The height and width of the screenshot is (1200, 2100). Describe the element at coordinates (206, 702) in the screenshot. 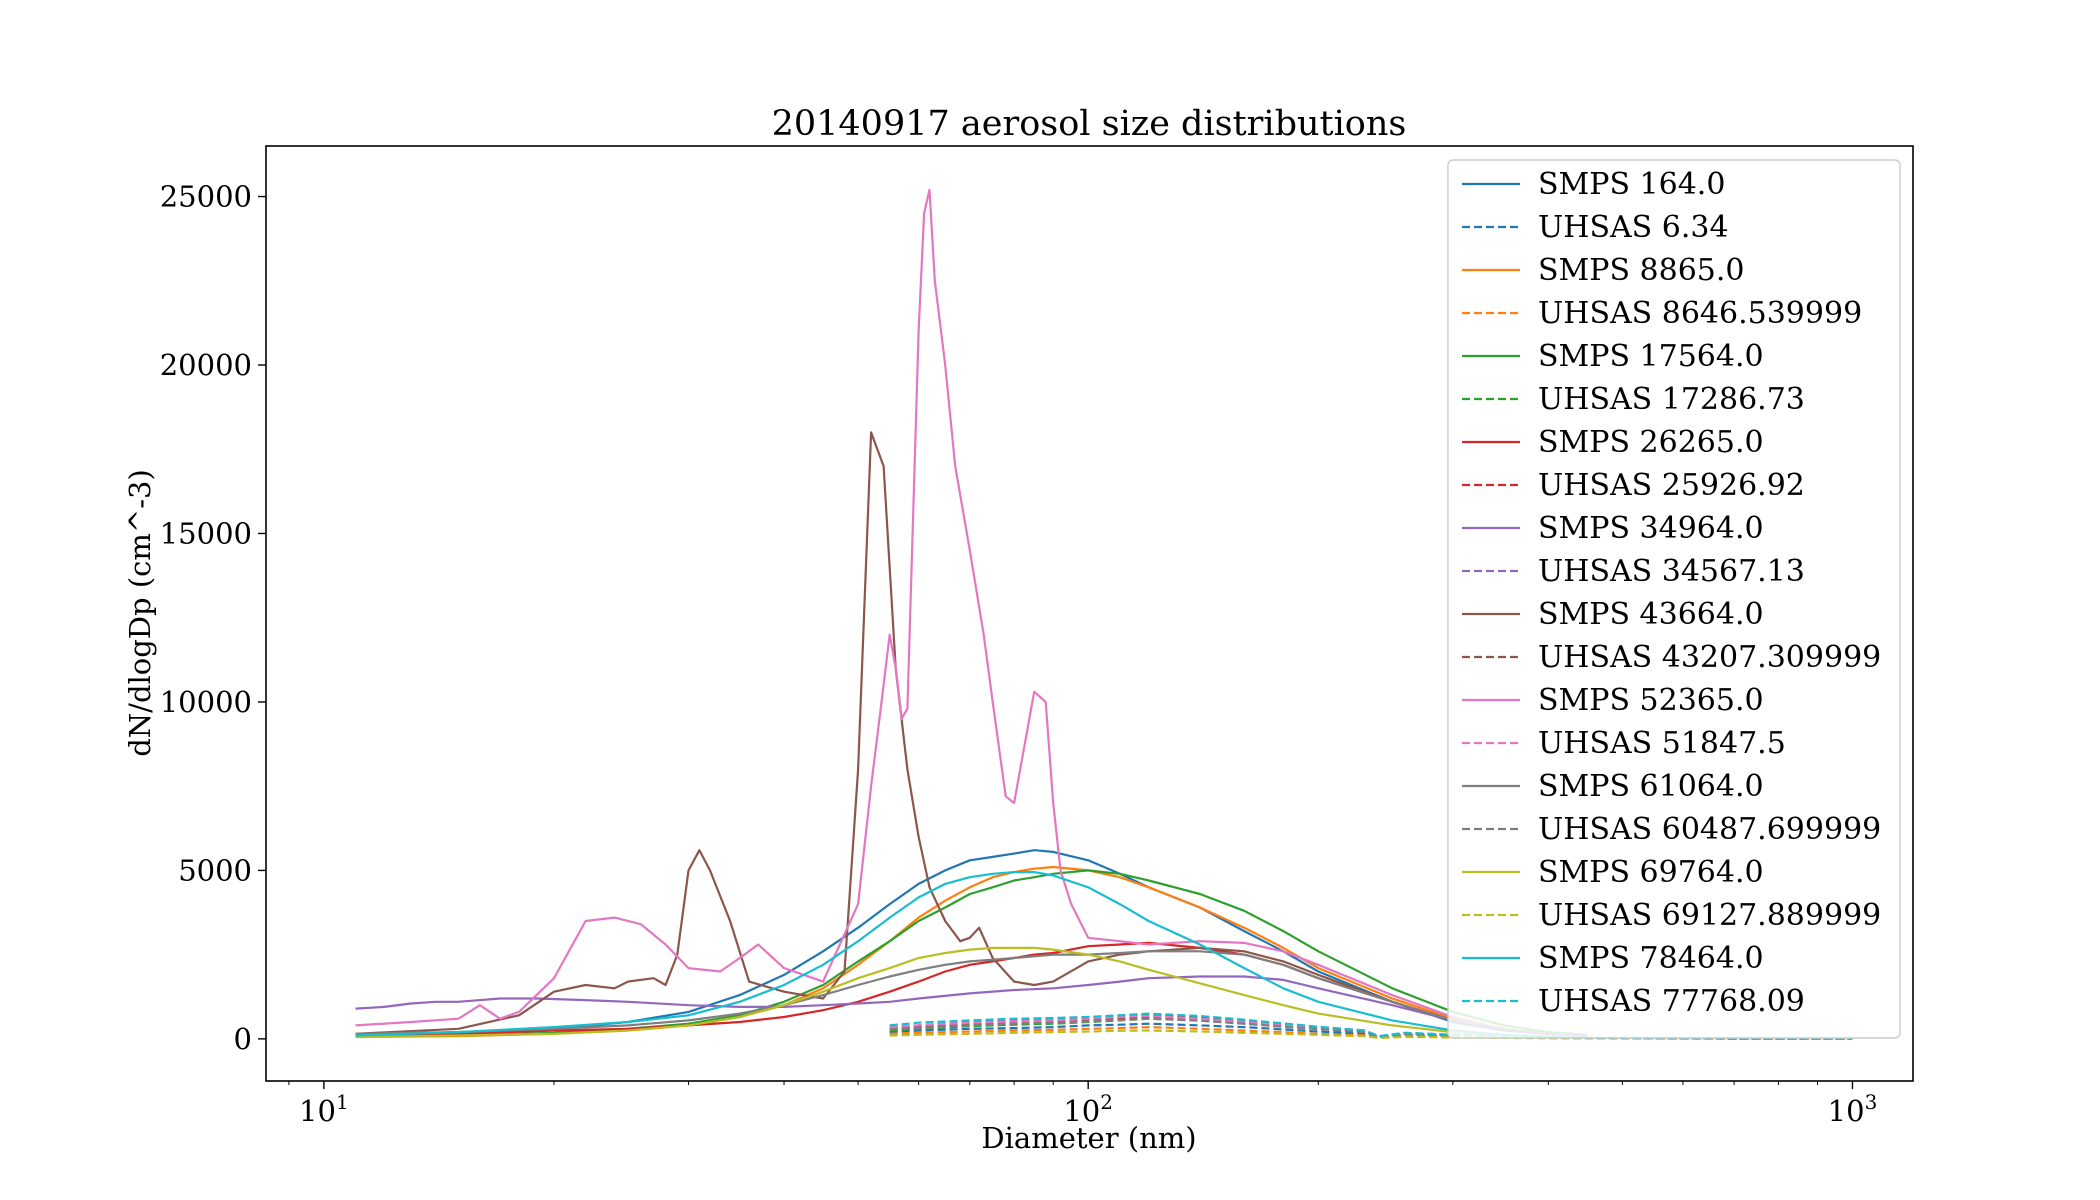

I see `y-tick-label-2: 10000` at that location.